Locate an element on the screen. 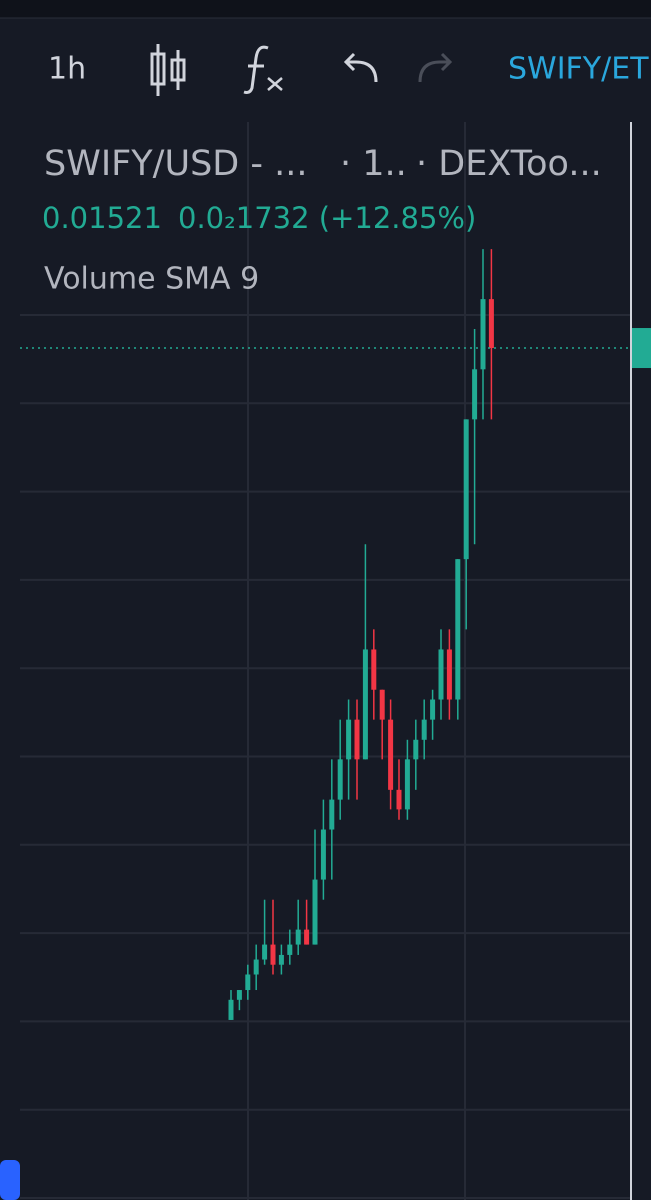  interval-button: 1h is located at coordinates (67, 69).